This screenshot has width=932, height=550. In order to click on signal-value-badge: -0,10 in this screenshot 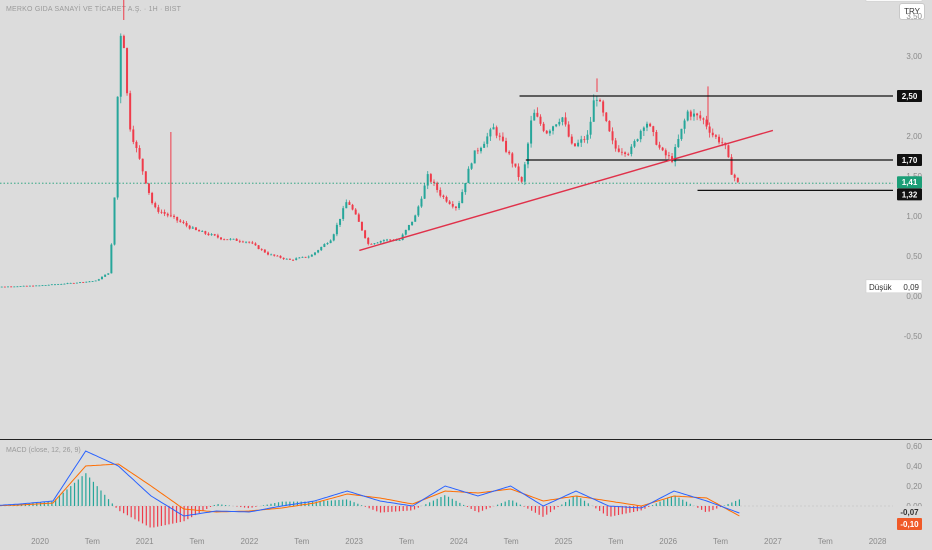, I will do `click(909, 524)`.